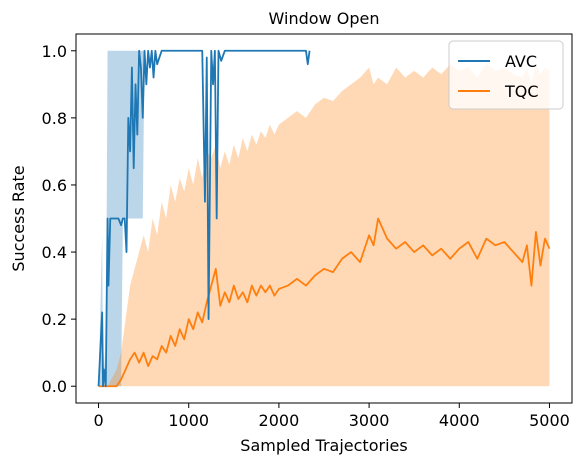 Image resolution: width=582 pixels, height=466 pixels. What do you see at coordinates (54, 118) in the screenshot?
I see `y-tick-label: 0.8` at bounding box center [54, 118].